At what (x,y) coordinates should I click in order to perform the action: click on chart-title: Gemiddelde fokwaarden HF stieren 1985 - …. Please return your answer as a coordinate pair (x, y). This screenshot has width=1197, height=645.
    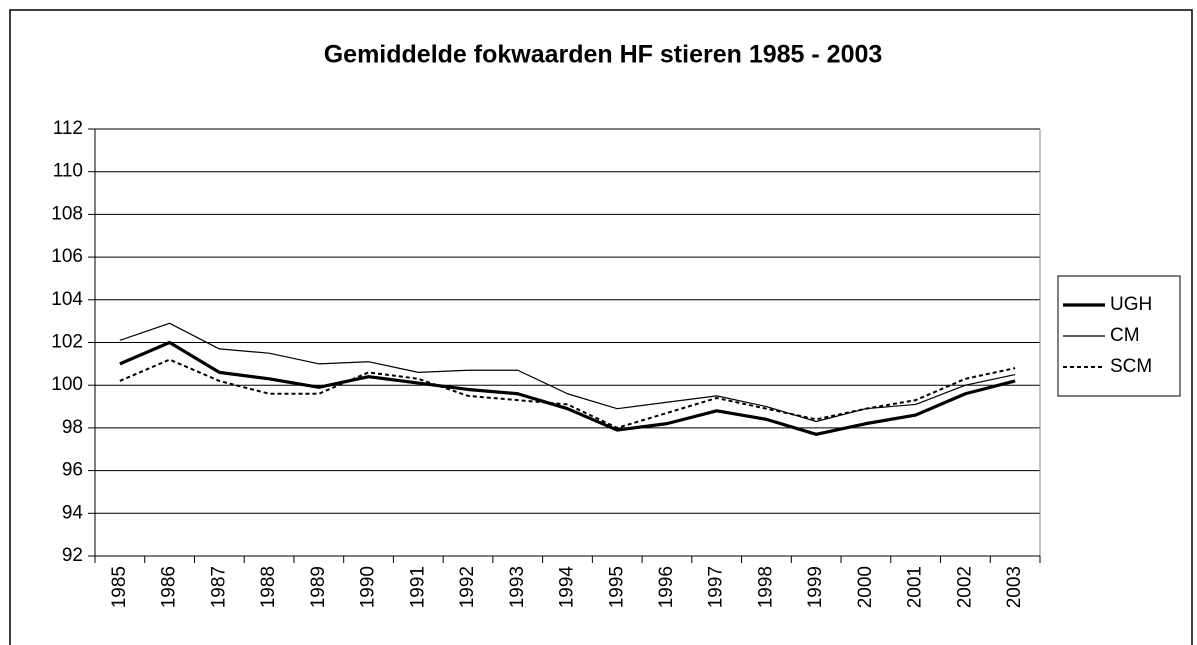
    Looking at the image, I should click on (603, 55).